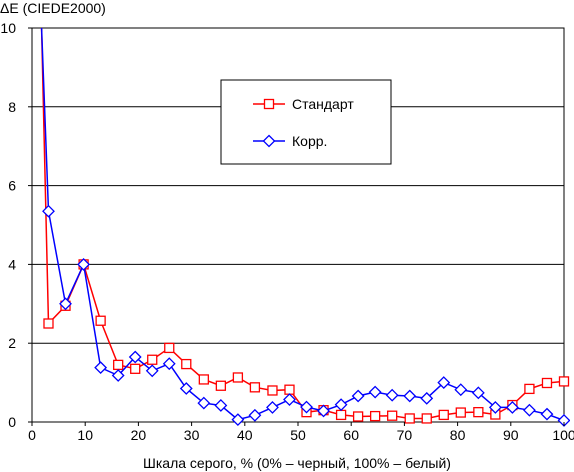  Describe the element at coordinates (12, 343) in the screenshot. I see `y-tick-label: 2` at that location.